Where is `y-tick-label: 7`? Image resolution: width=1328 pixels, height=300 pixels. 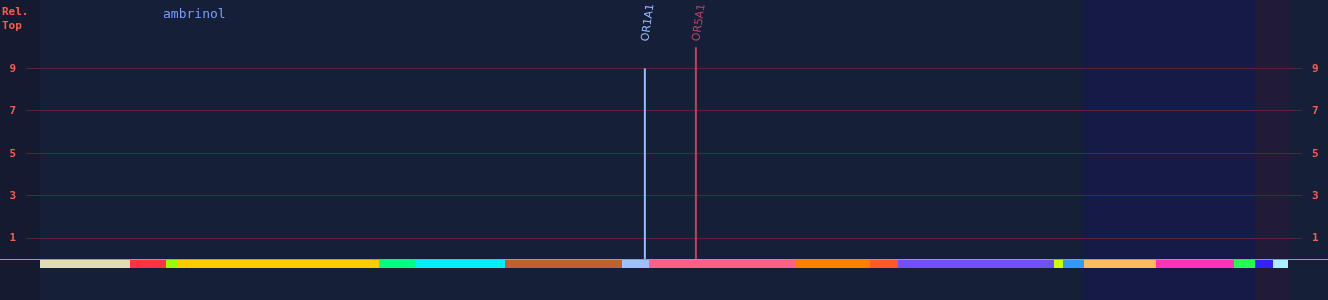 y-tick-label: 7 is located at coordinates (12, 111).